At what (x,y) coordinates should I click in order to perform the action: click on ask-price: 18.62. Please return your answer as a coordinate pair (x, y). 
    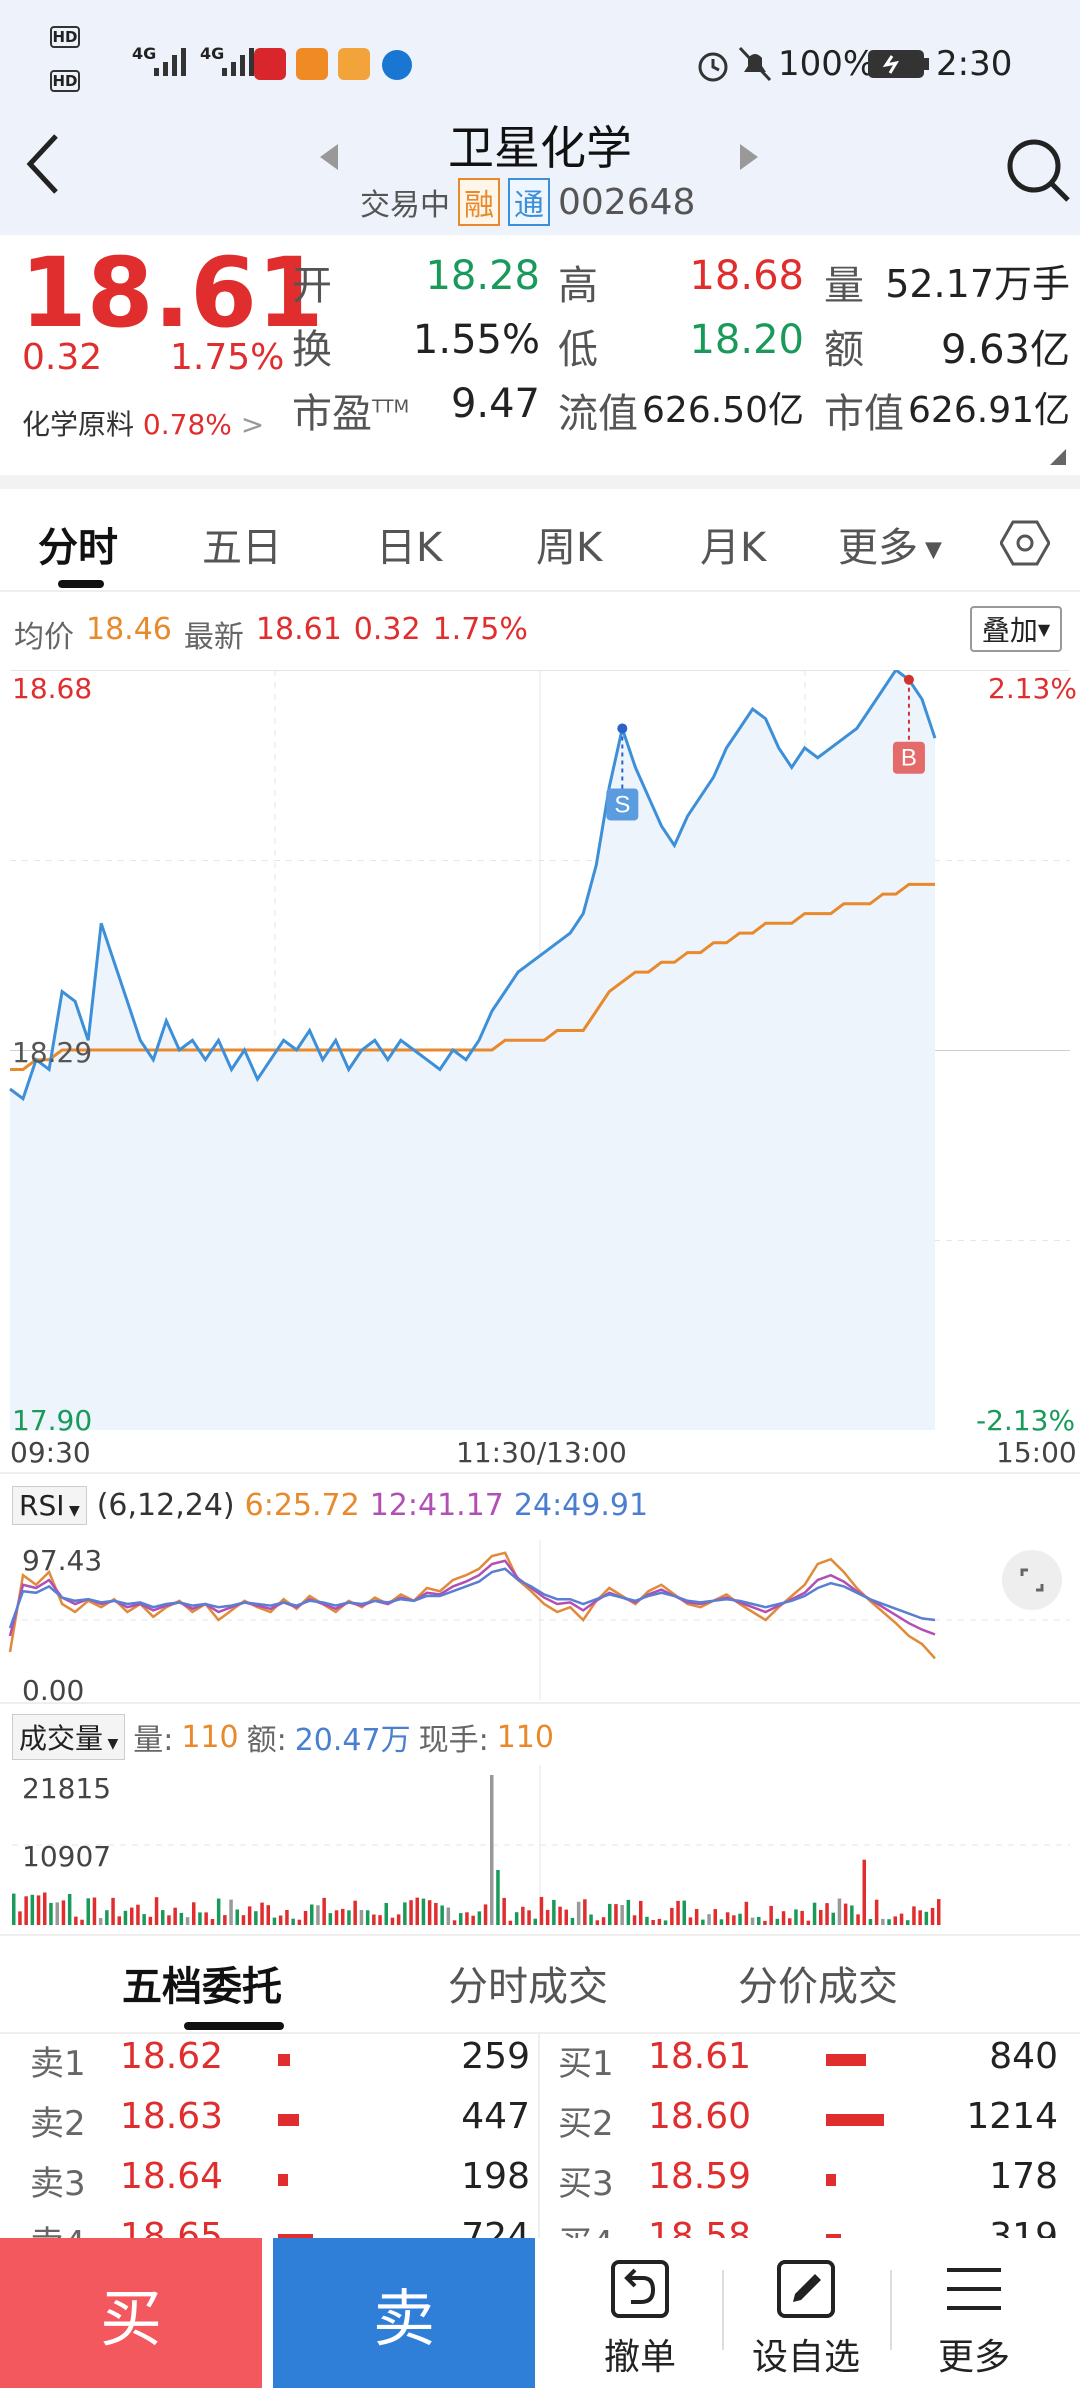
    Looking at the image, I should click on (172, 2056).